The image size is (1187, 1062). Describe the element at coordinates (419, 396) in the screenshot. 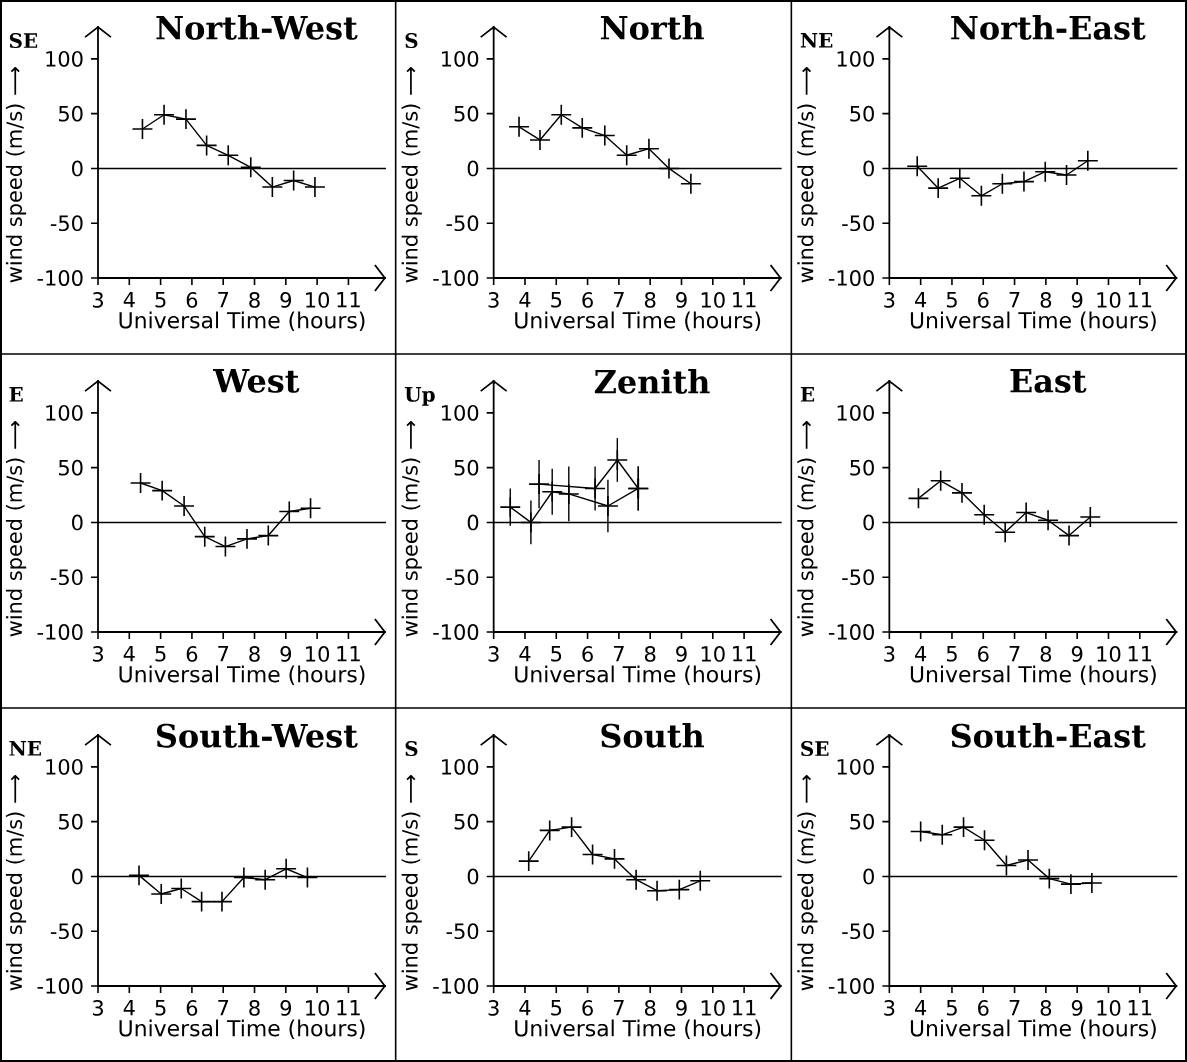

I see `text: Up` at that location.